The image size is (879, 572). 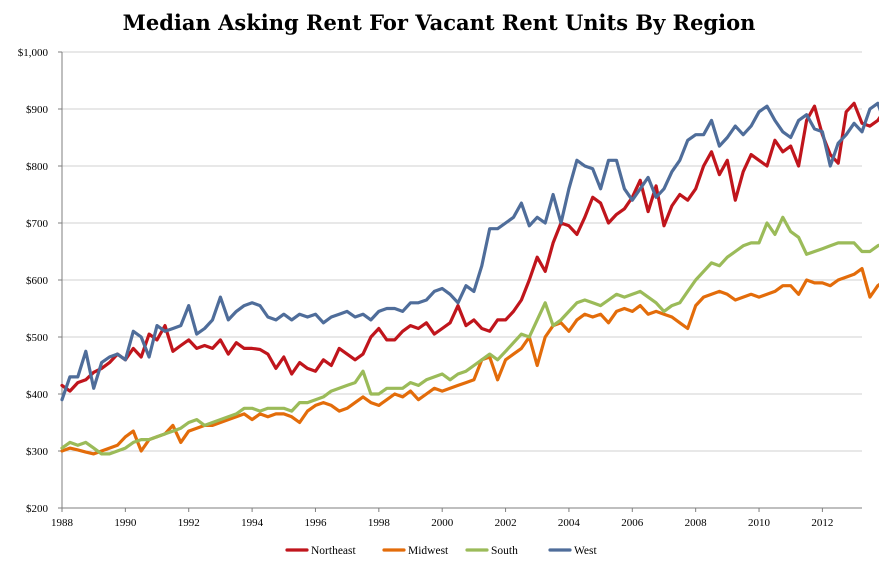 I want to click on y-tick-label: $300, so click(x=37, y=452).